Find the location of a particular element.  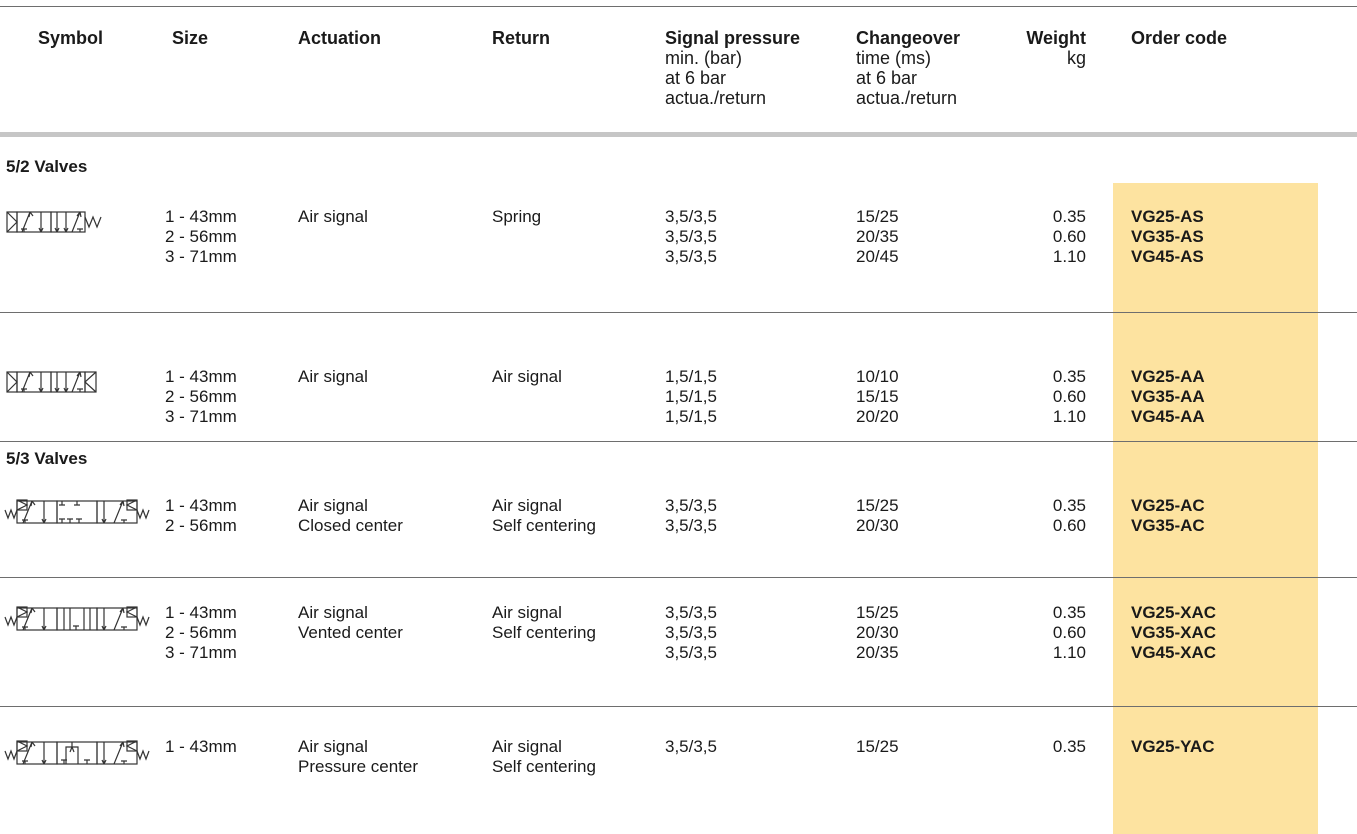

changeover-cell: 15/25 20/35 20/45 is located at coordinates (877, 237).